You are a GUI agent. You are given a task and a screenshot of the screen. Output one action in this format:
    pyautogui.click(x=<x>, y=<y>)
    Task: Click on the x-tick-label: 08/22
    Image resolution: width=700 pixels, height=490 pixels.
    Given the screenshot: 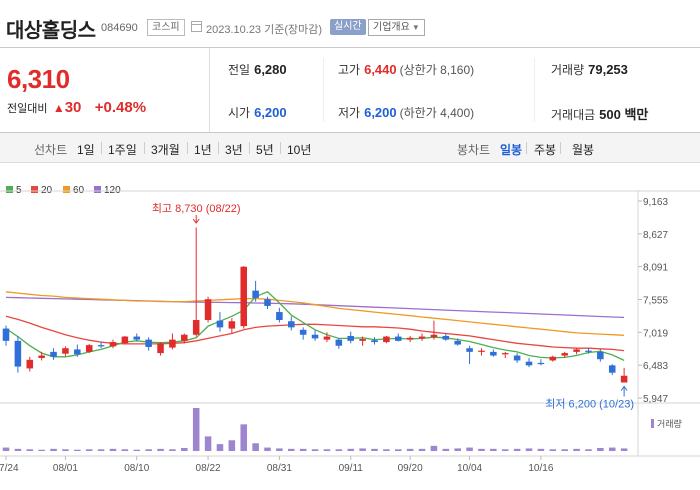 What is the action you would take?
    pyautogui.click(x=208, y=468)
    